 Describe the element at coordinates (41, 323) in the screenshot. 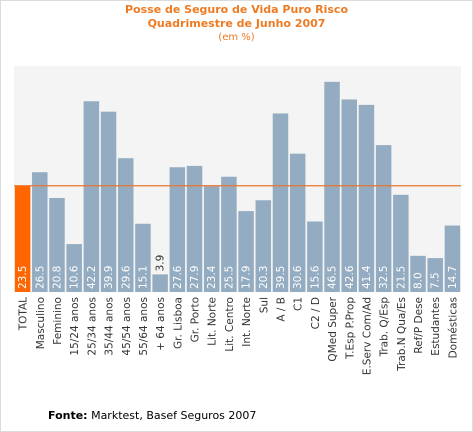

I see `category-label: Masculino` at that location.